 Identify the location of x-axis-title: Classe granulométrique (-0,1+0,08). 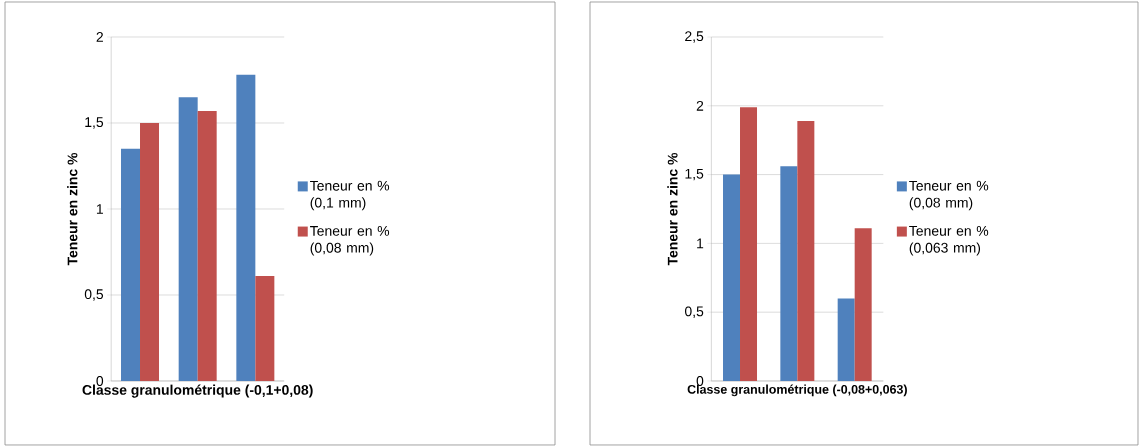
(197, 391).